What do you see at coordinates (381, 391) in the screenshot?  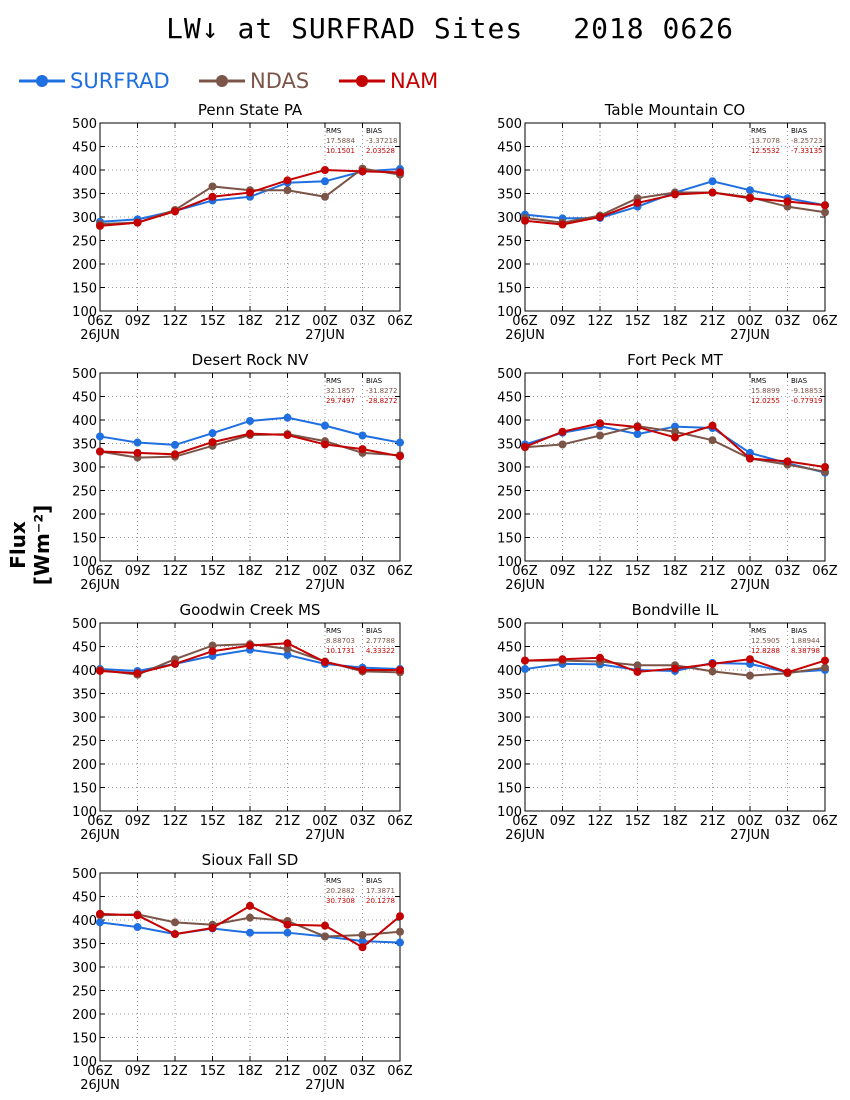 I see `stats-value: -31.8272` at bounding box center [381, 391].